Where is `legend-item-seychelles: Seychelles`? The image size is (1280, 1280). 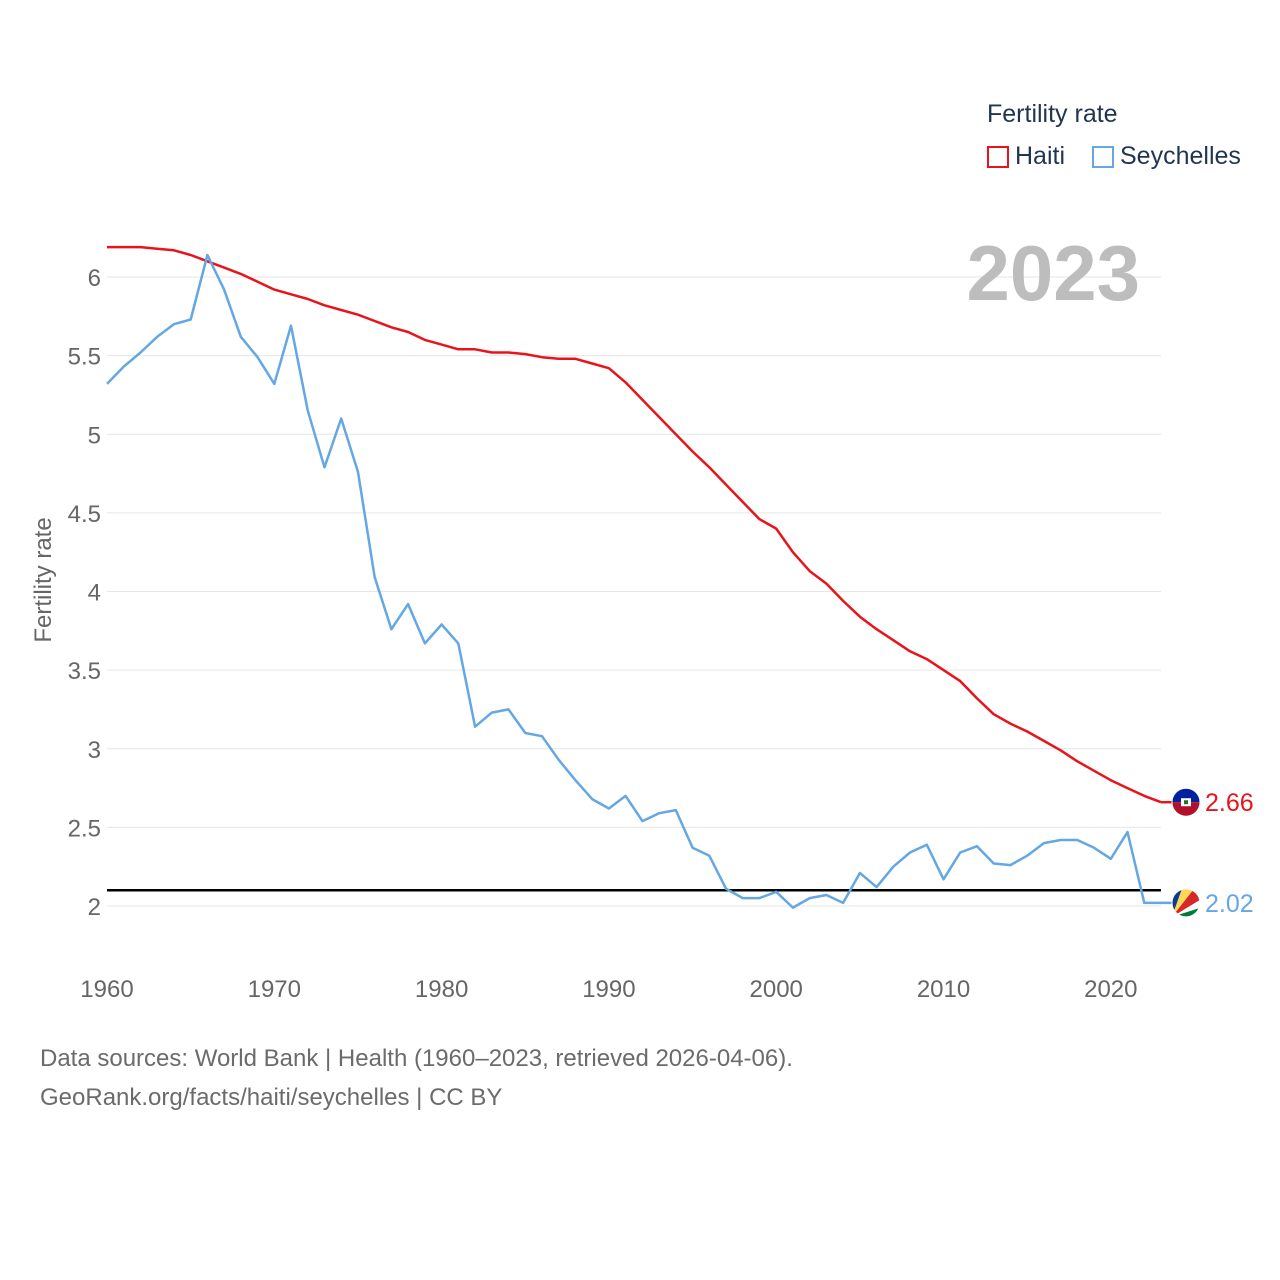 legend-item-seychelles: Seychelles is located at coordinates (1166, 156).